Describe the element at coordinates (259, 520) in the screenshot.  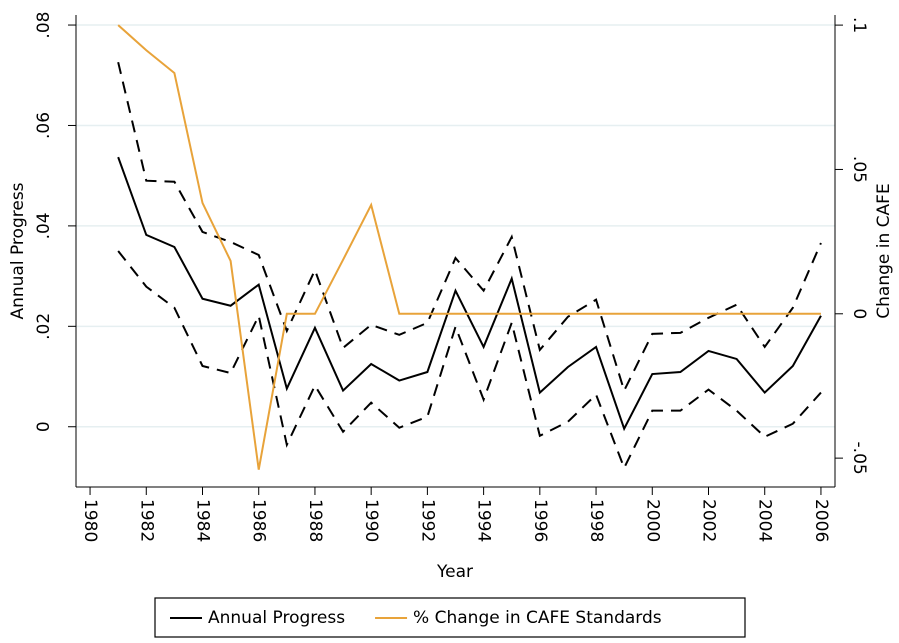
I see `x-tick-label: 1986` at that location.